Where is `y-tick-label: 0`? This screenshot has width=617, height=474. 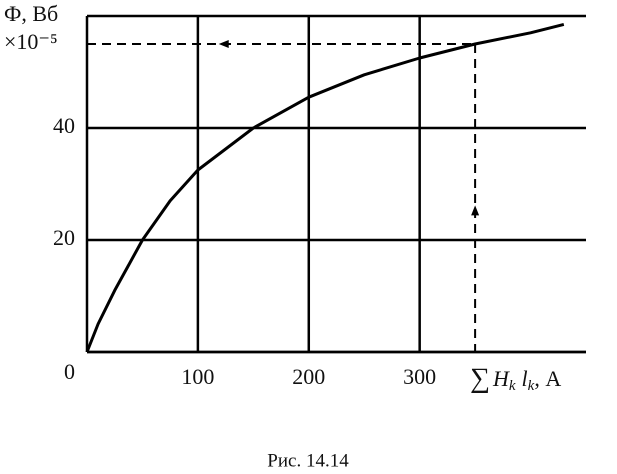
y-tick-label: 0 is located at coordinates (69, 371).